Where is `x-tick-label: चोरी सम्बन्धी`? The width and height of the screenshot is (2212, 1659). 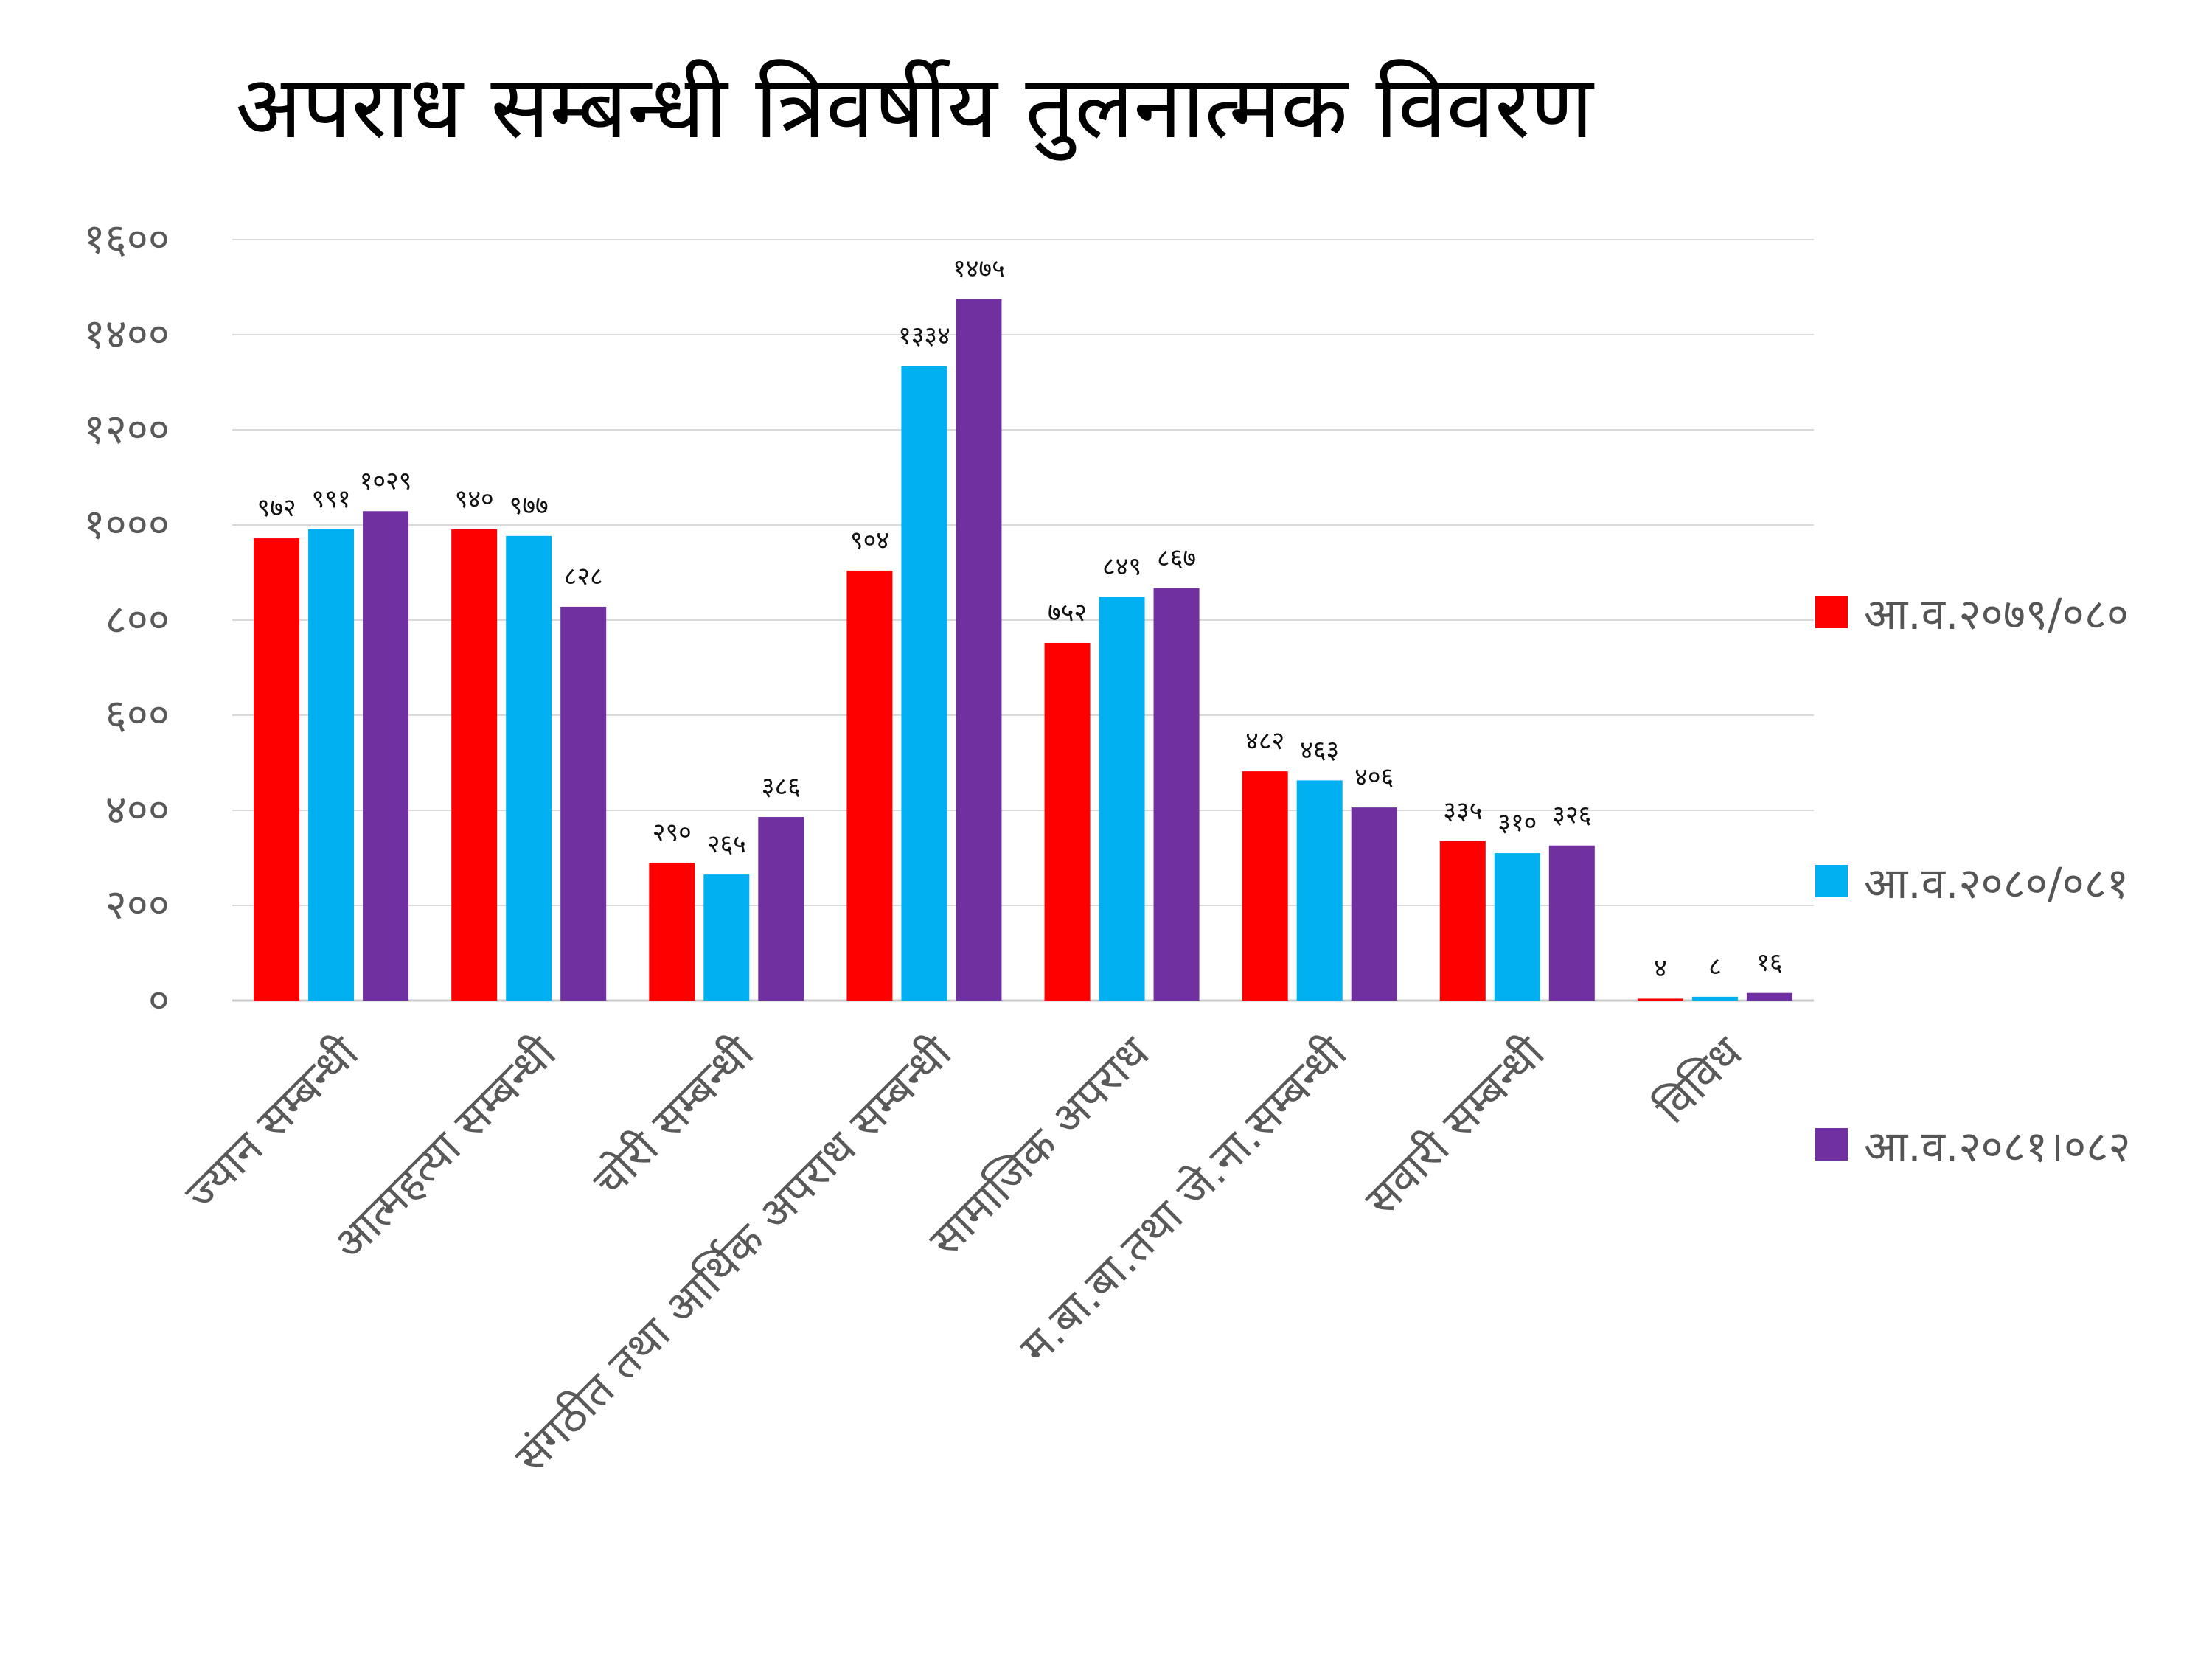
x-tick-label: चोरी सम्बन्धी is located at coordinates (674, 1117).